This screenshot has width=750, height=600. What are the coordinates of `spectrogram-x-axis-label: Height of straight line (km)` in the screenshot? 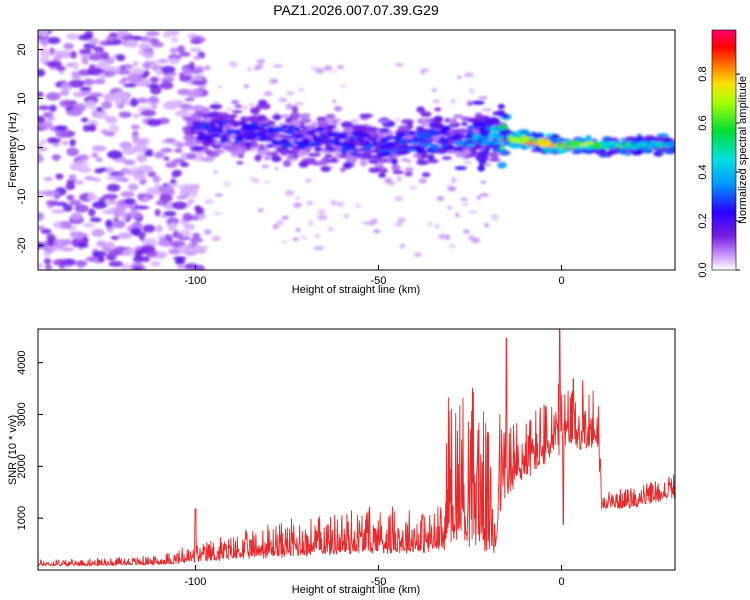 It's located at (356, 290).